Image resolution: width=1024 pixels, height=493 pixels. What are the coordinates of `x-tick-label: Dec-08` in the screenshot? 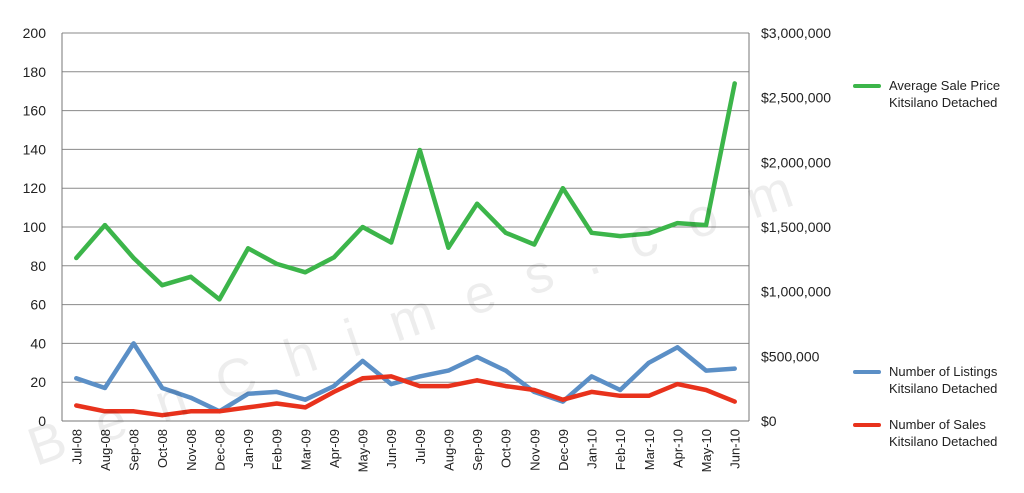 It's located at (219, 450).